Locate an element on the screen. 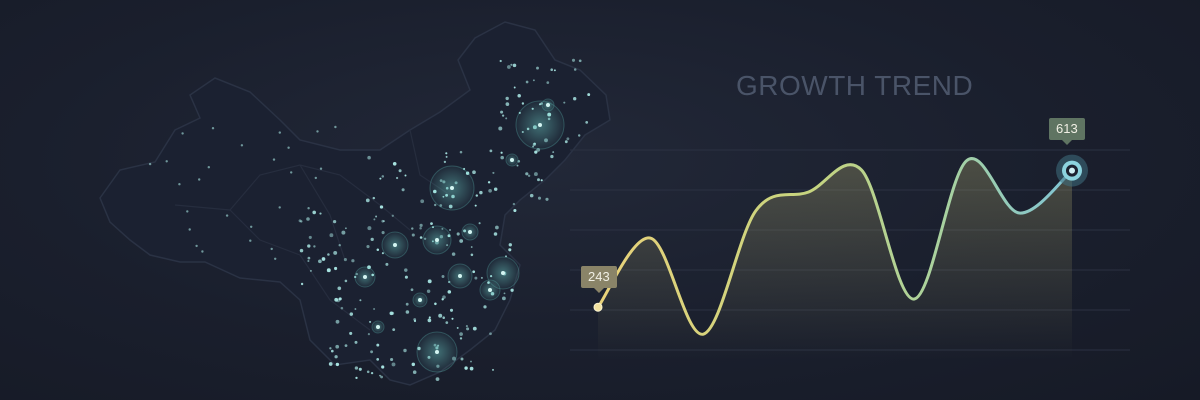 This screenshot has height=400, width=1200. start-value-label: 243 is located at coordinates (599, 279).